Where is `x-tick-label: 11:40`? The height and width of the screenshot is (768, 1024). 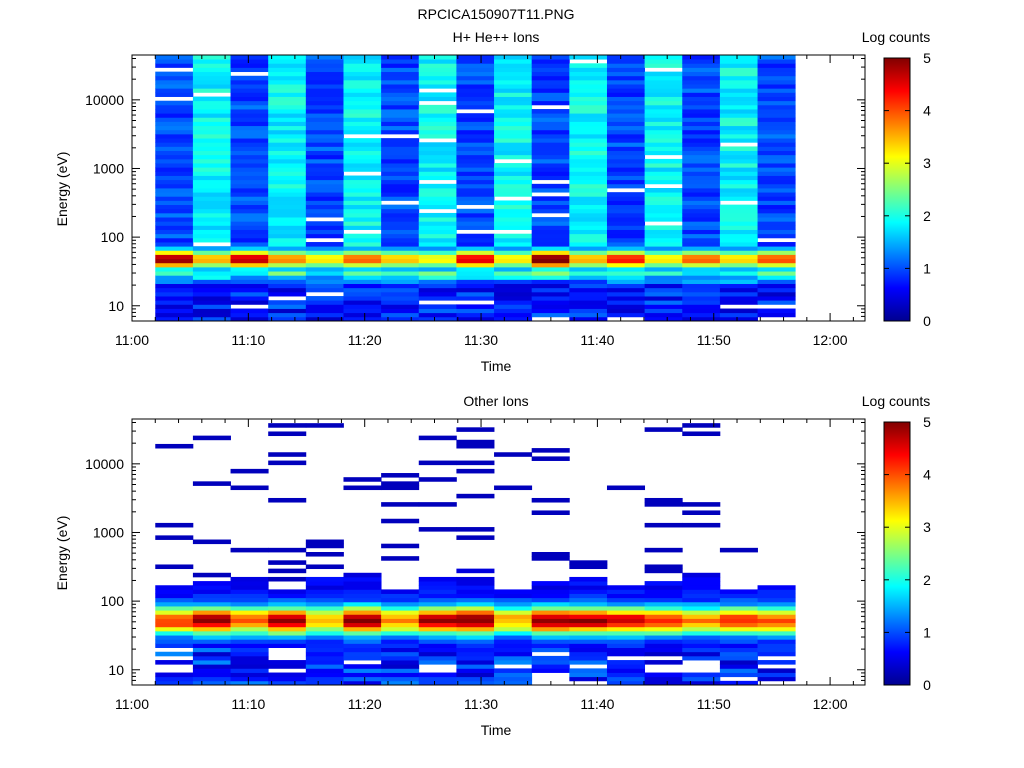 x-tick-label: 11:40 is located at coordinates (597, 704).